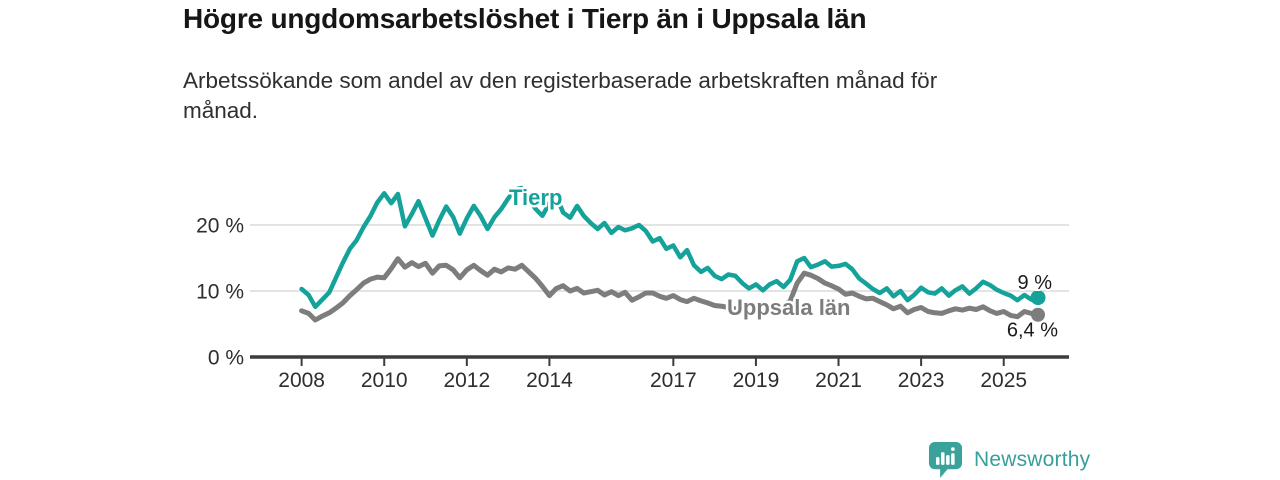  I want to click on y-tick-label-20: 20 %, so click(220, 226).